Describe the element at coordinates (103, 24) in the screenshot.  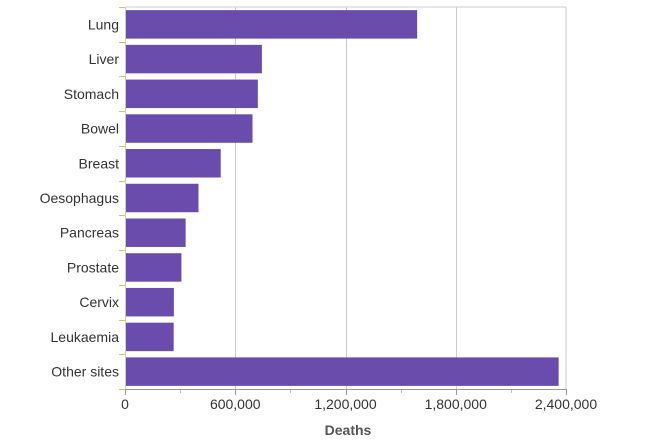
I see `y-category-label: Lung` at that location.